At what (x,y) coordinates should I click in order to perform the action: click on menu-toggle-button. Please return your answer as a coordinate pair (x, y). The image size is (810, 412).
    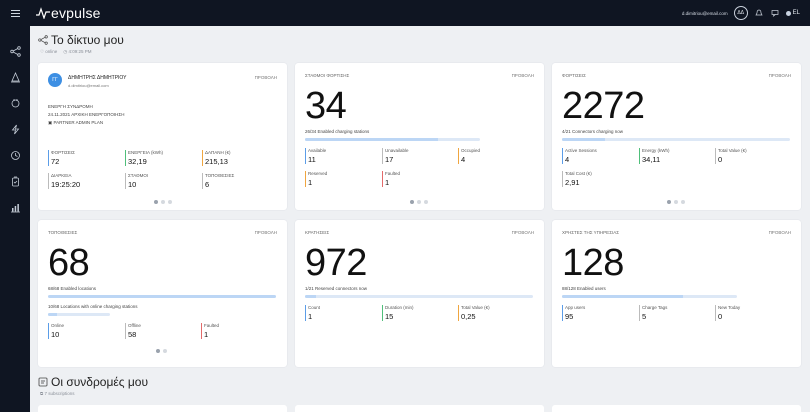
    Looking at the image, I should click on (15, 13).